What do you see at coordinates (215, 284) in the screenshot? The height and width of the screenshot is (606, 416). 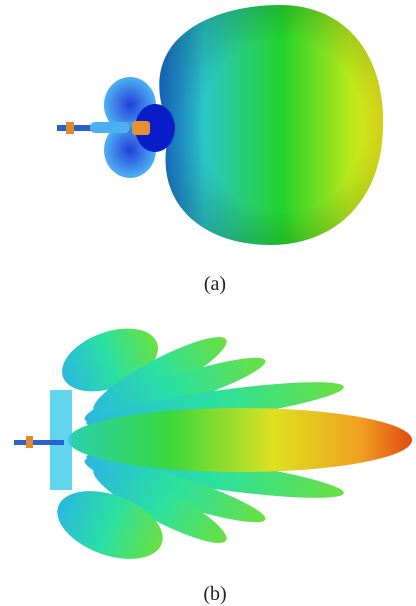 I see `caption: (a)` at bounding box center [215, 284].